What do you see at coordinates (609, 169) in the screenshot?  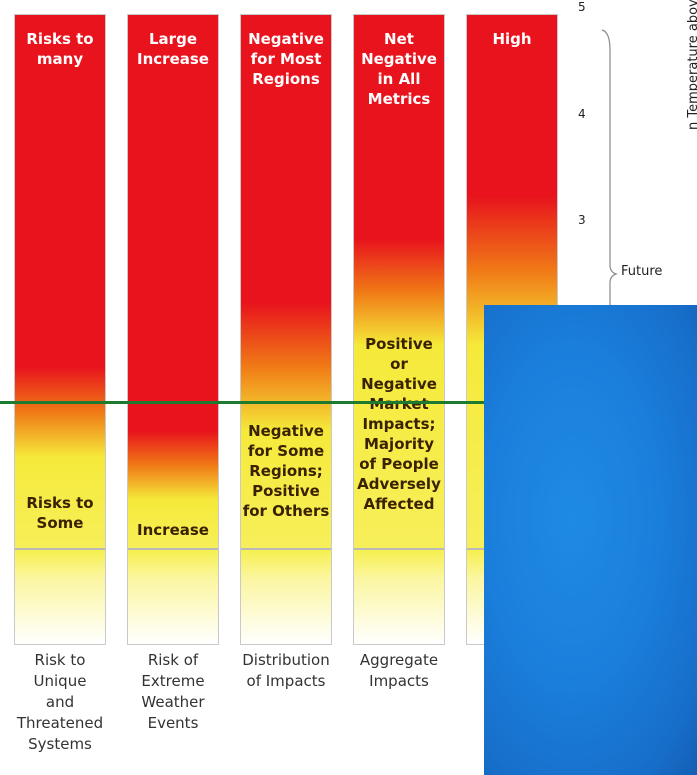 I see `future-bracket` at bounding box center [609, 169].